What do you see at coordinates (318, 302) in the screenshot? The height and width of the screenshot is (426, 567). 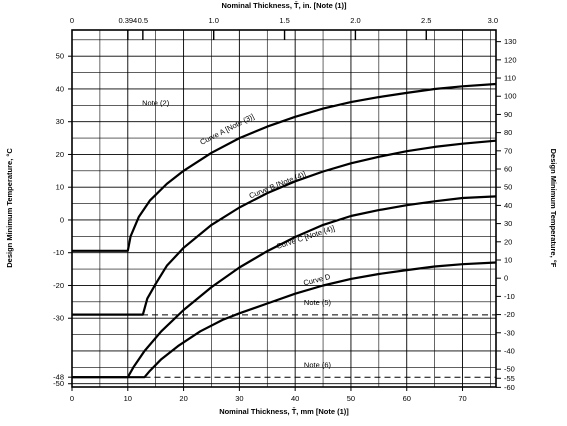 I see `annotation-label: Note (5)` at bounding box center [318, 302].